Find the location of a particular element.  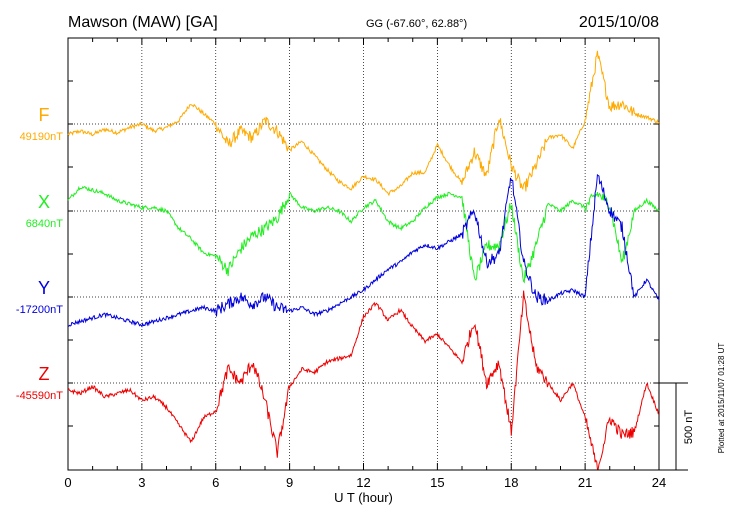

x-tick-label: 3 is located at coordinates (141, 482).